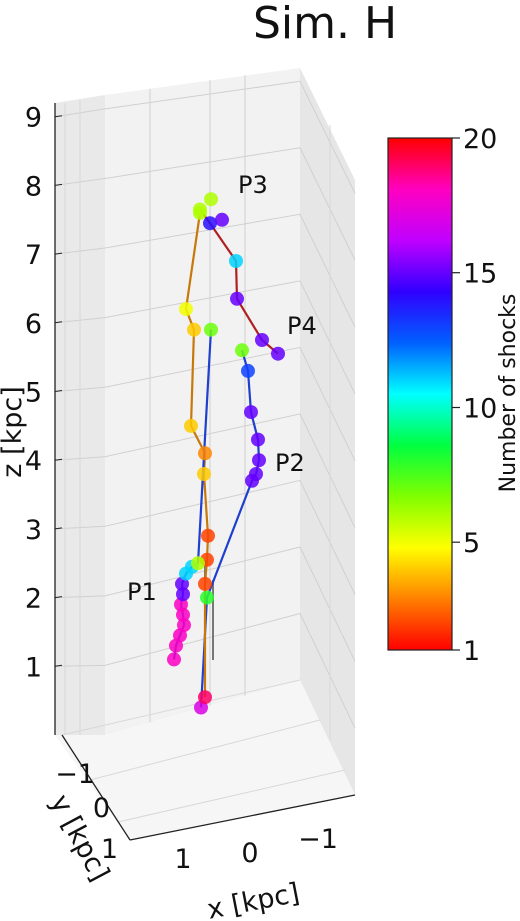 This screenshot has height=921, width=520. I want to click on tick-marks, so click(58, 391).